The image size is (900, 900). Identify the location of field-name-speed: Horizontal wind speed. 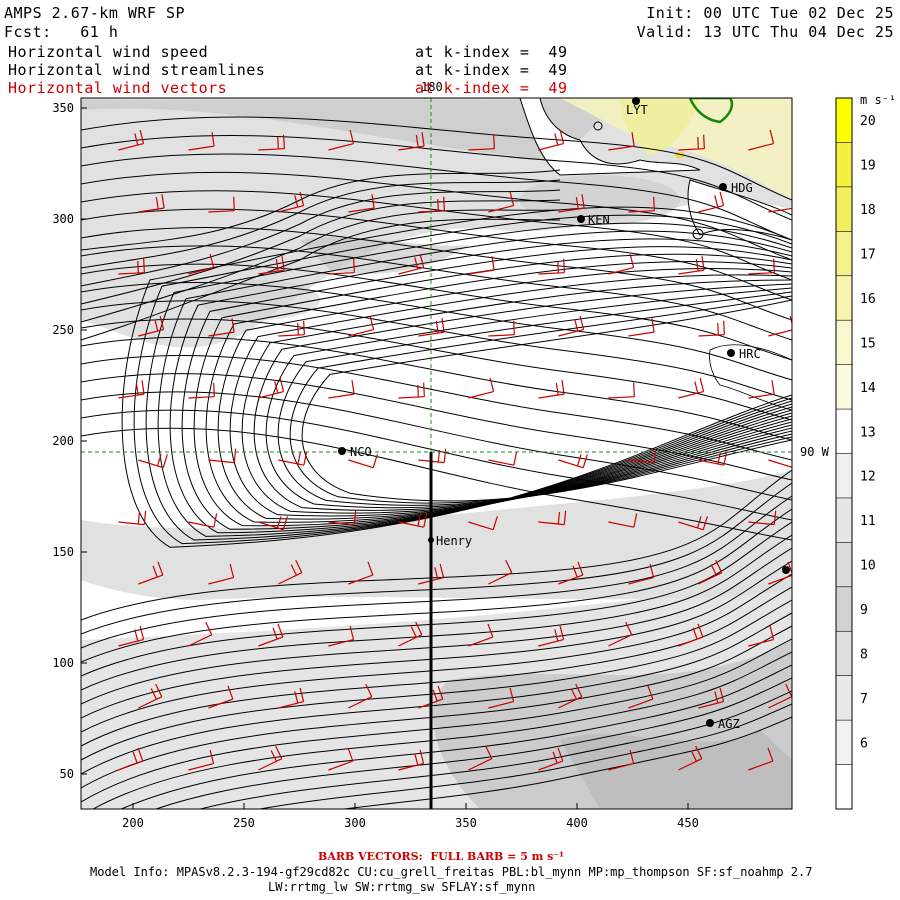
(108, 52).